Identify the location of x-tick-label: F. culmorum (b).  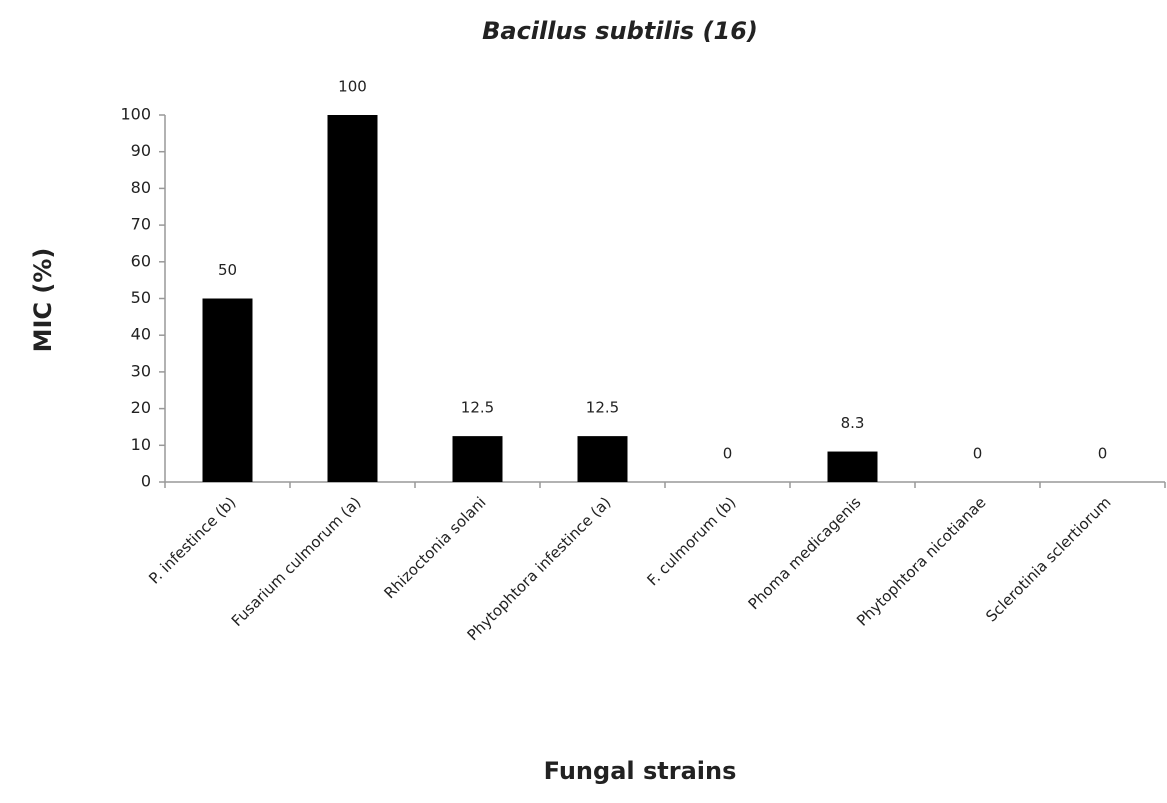
(692, 541).